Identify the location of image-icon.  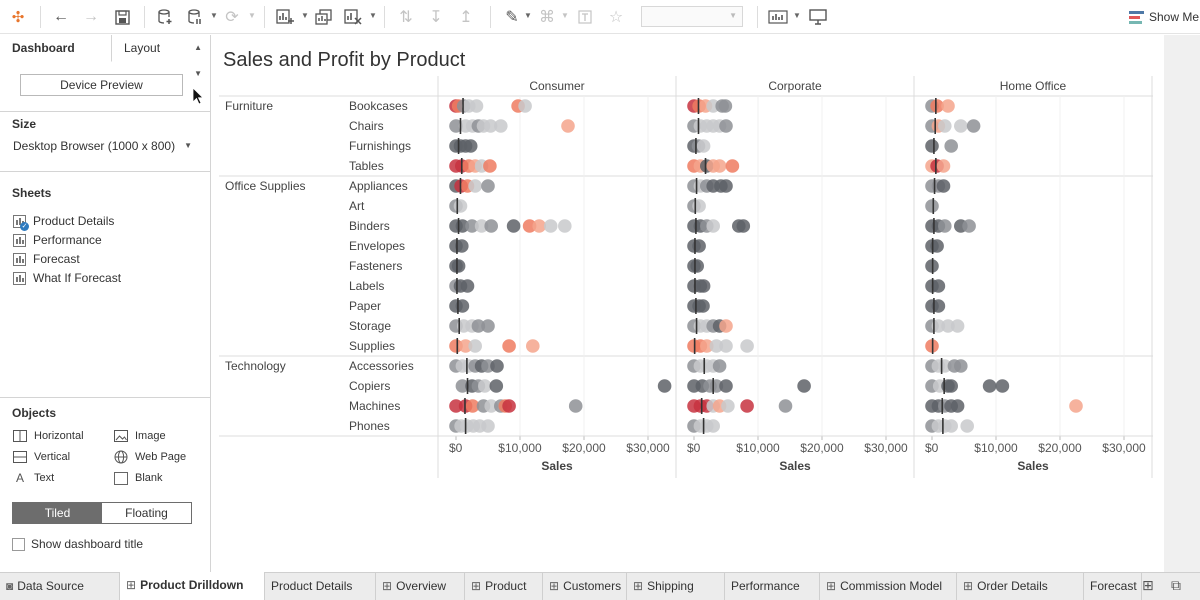
(121, 436).